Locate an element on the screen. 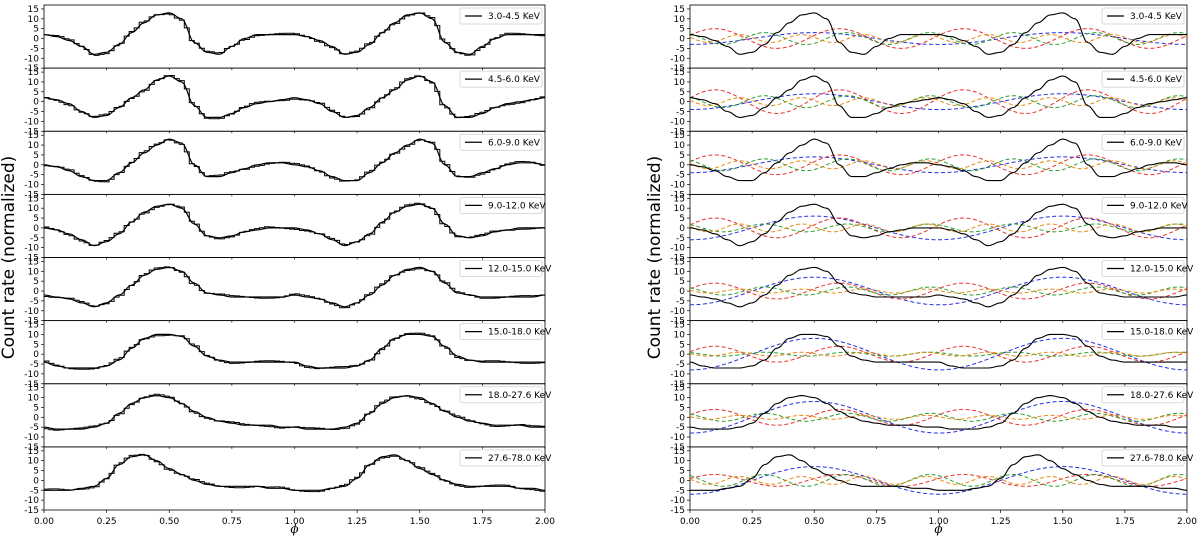 Image resolution: width=1200 pixels, height=540 pixels. legend-label: 9.0-12.0 KeV is located at coordinates (517, 206).